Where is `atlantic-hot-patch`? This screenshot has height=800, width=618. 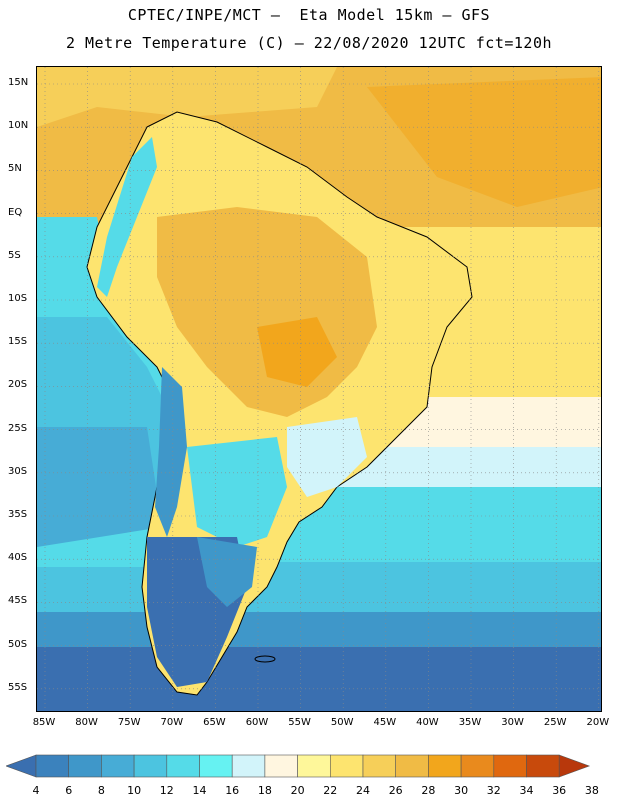
atlantic-hot-patch is located at coordinates (484, 142).